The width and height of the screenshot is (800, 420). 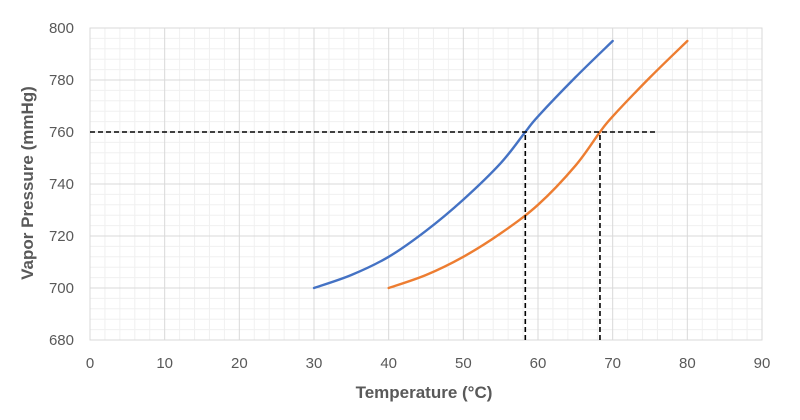 I want to click on x-tick-label: 40, so click(x=388, y=363).